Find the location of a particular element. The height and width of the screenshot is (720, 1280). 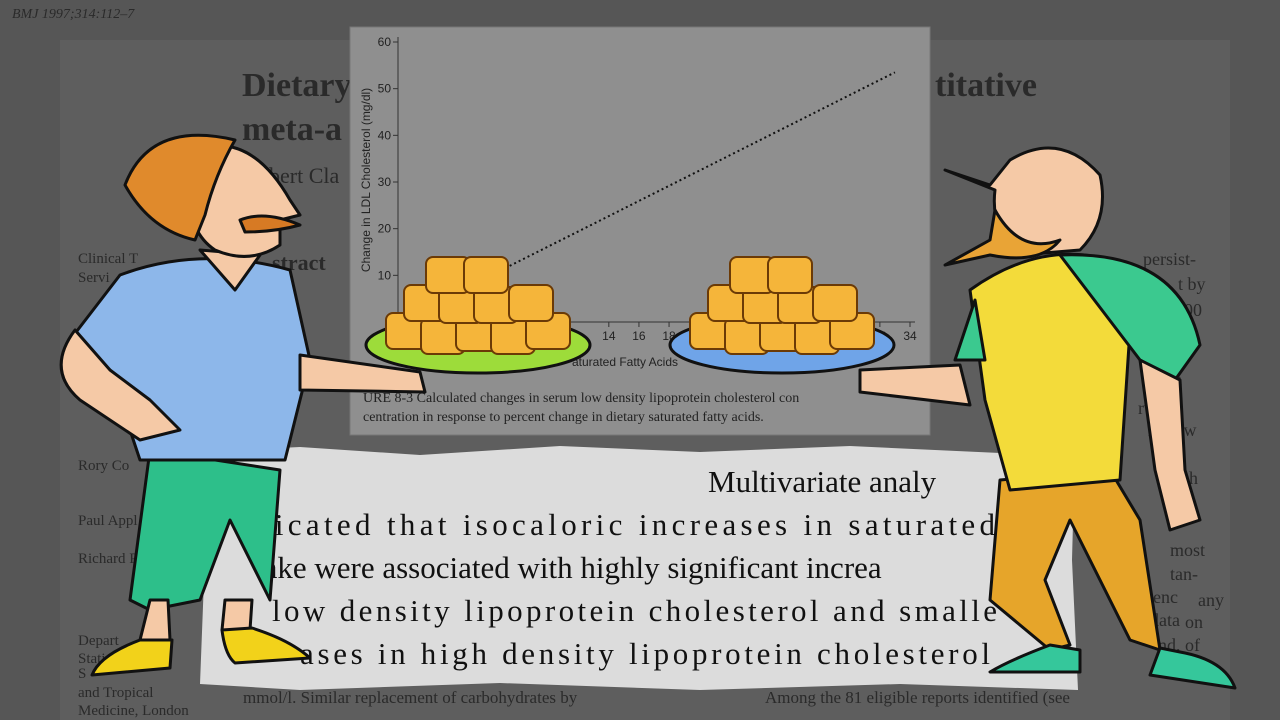

x-tick-label: 16 is located at coordinates (639, 336).